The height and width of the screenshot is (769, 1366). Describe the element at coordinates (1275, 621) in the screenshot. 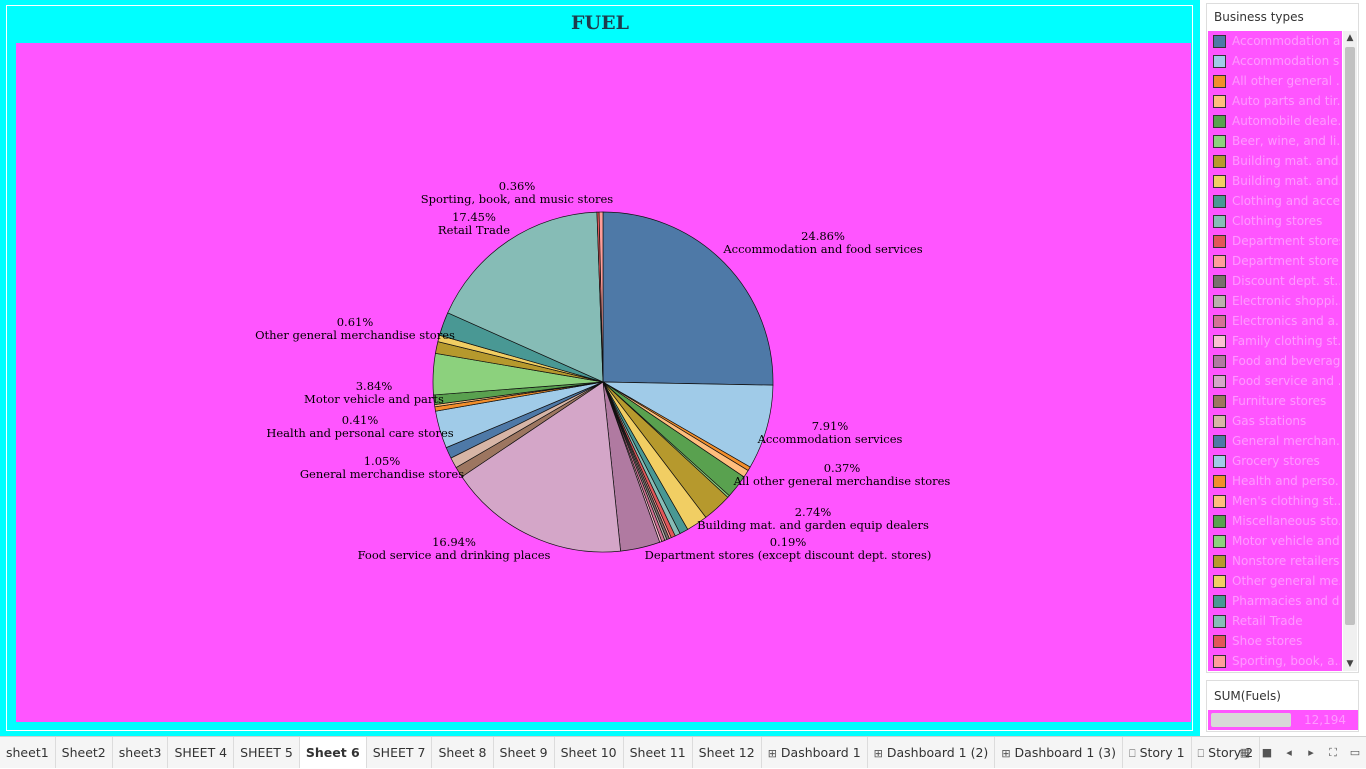

I see `legend-item: Retail Trade` at that location.